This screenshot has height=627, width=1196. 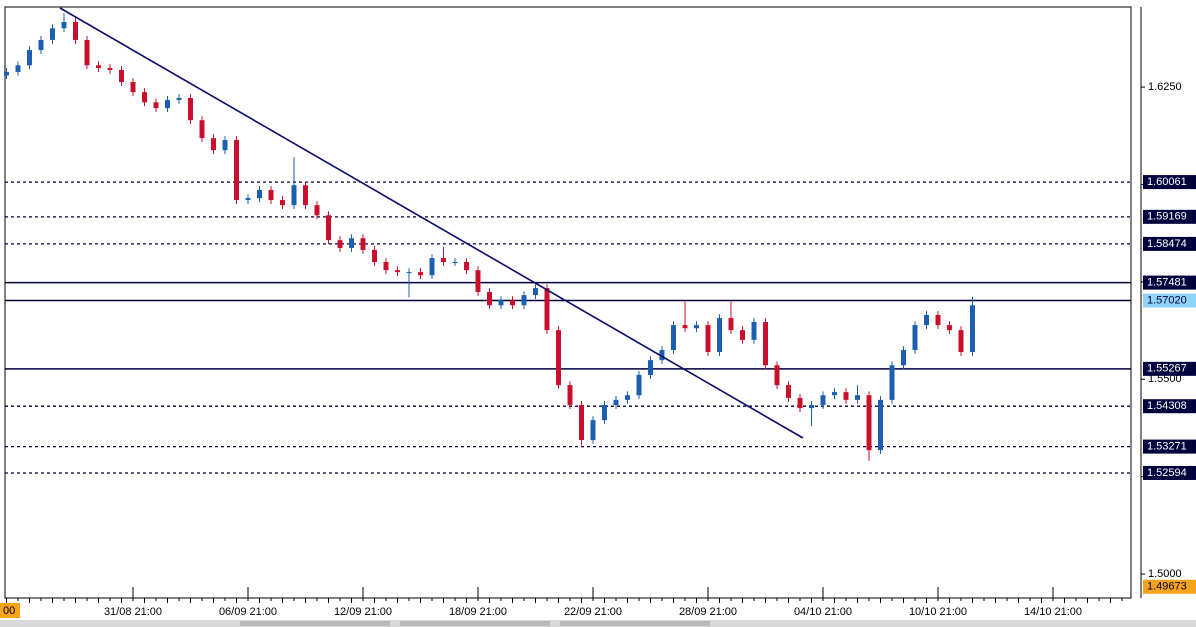 What do you see at coordinates (1165, 574) in the screenshot?
I see `y-tick-label: 1.5000` at bounding box center [1165, 574].